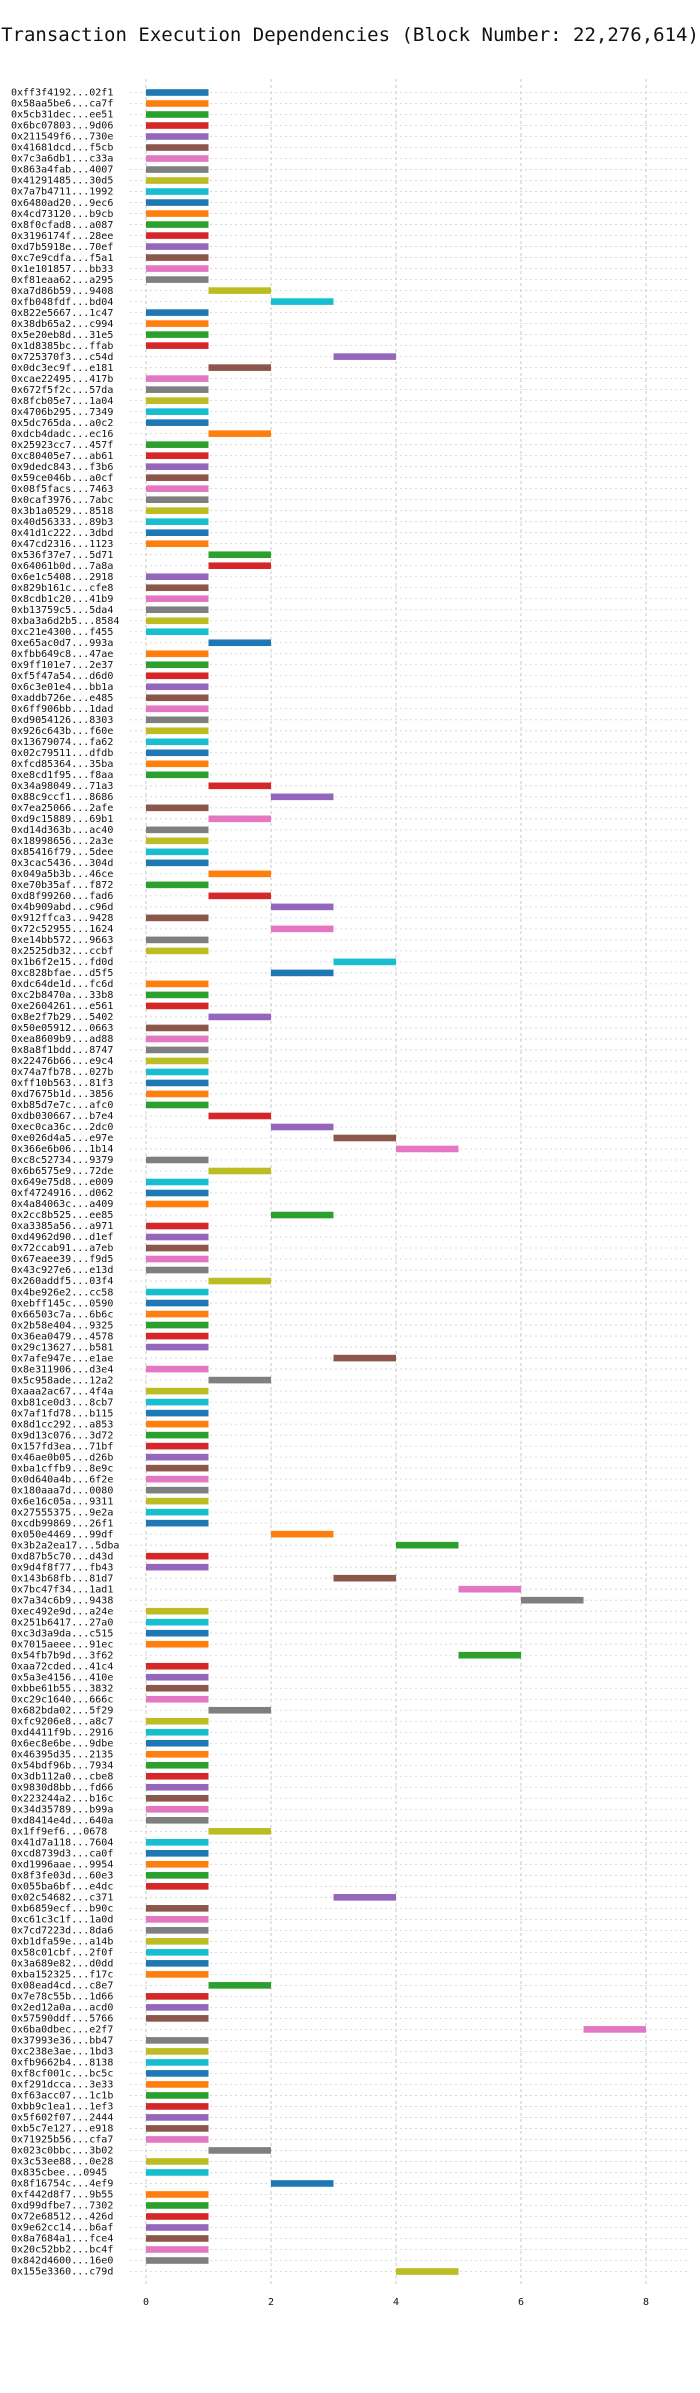 The width and height of the screenshot is (700, 2393). What do you see at coordinates (62, 401) in the screenshot?
I see `y-tick-label: 0x8fcb05e7...1a04` at bounding box center [62, 401].